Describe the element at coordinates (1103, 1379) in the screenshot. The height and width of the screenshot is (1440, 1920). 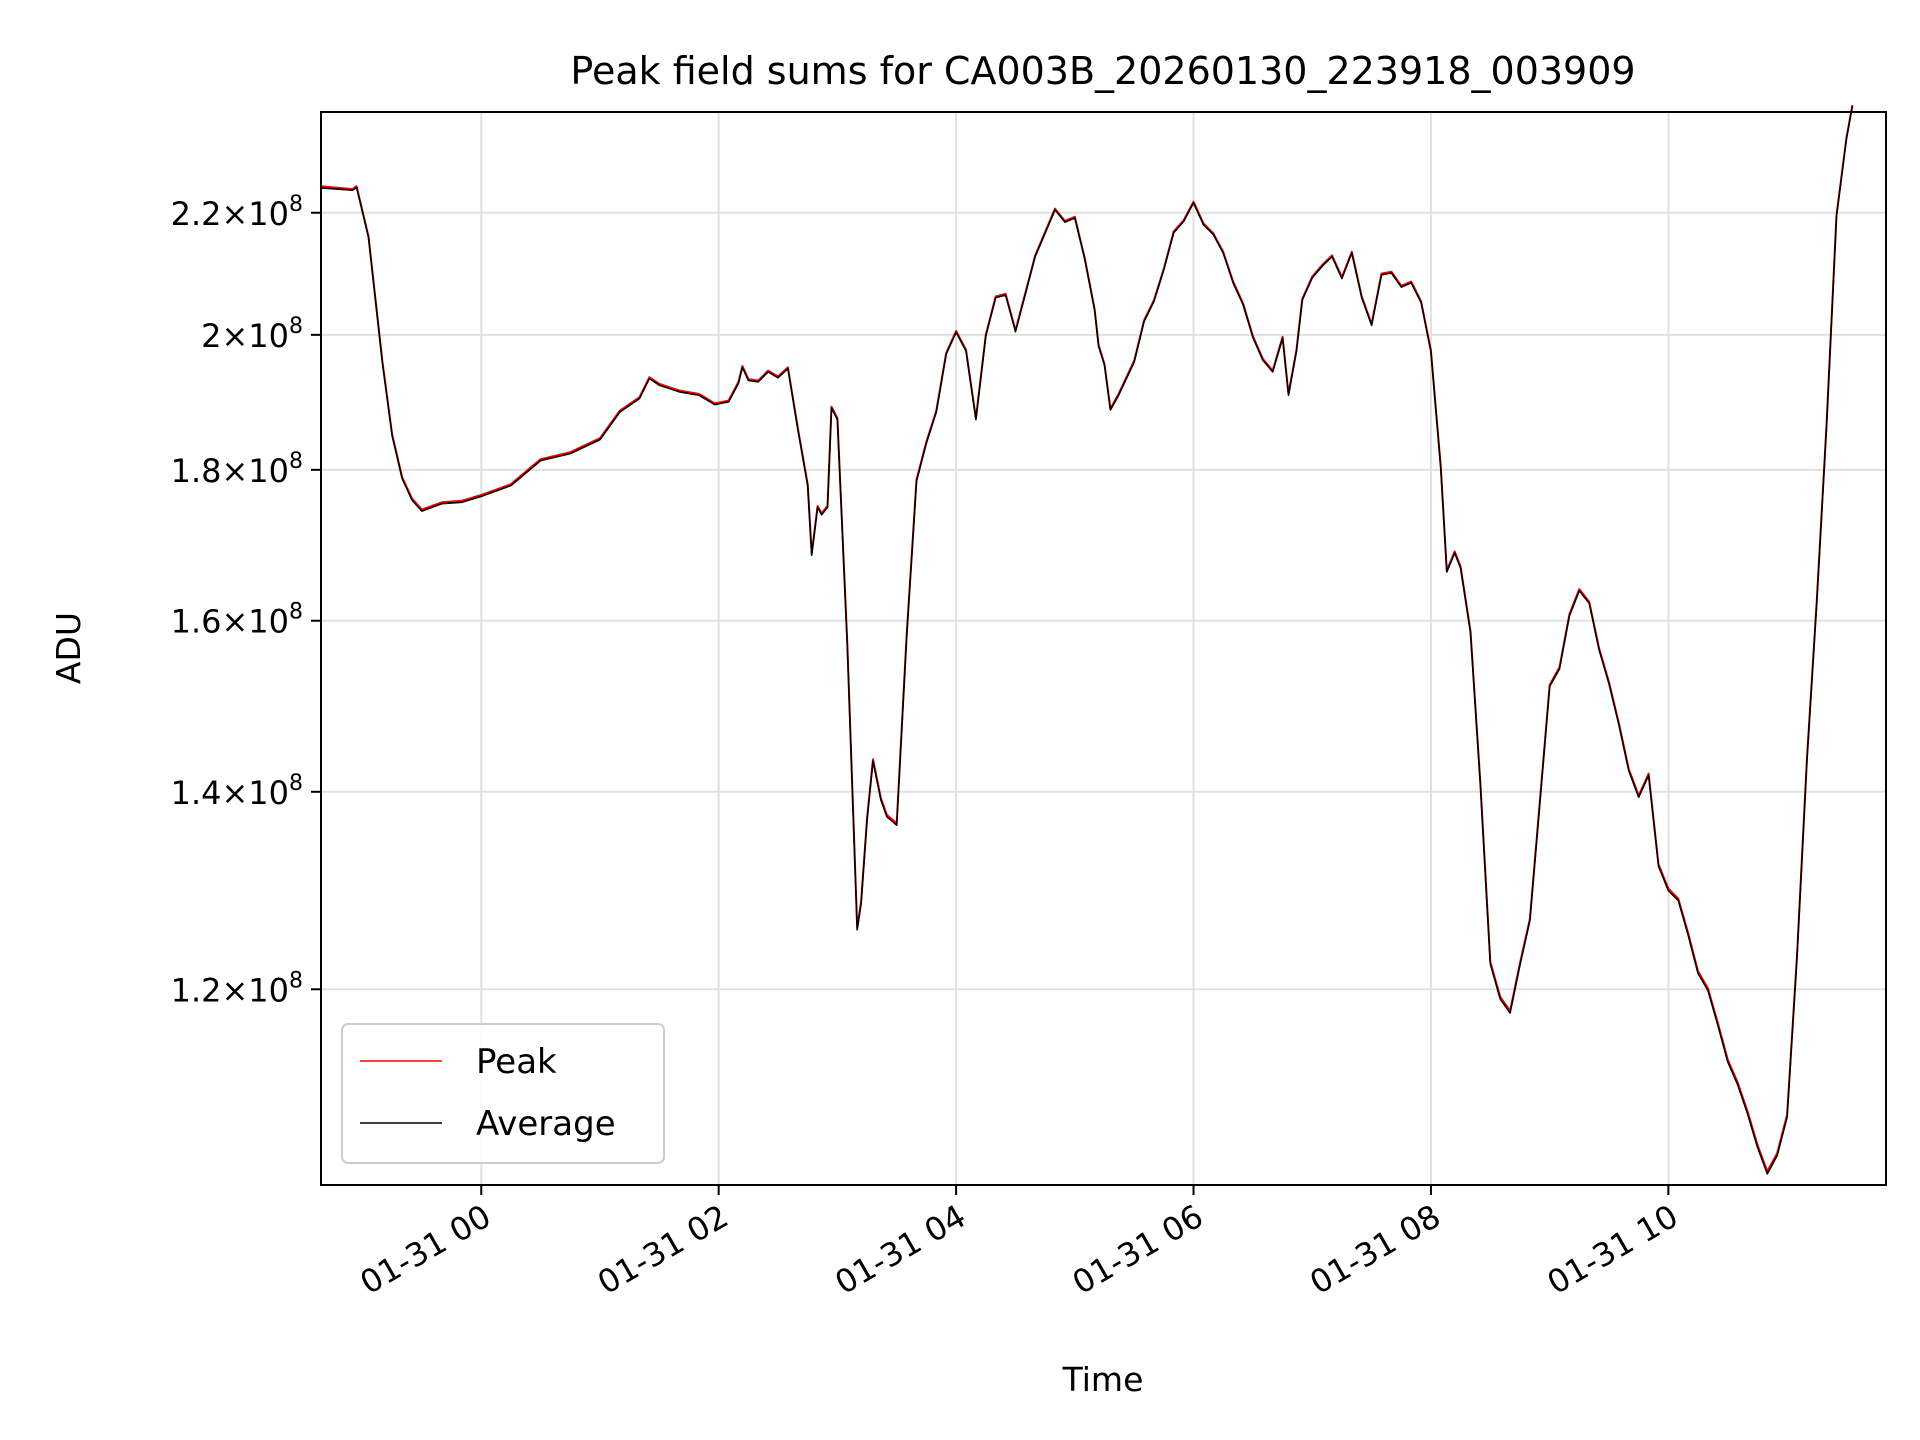
I see `x-axis-label: Time` at that location.